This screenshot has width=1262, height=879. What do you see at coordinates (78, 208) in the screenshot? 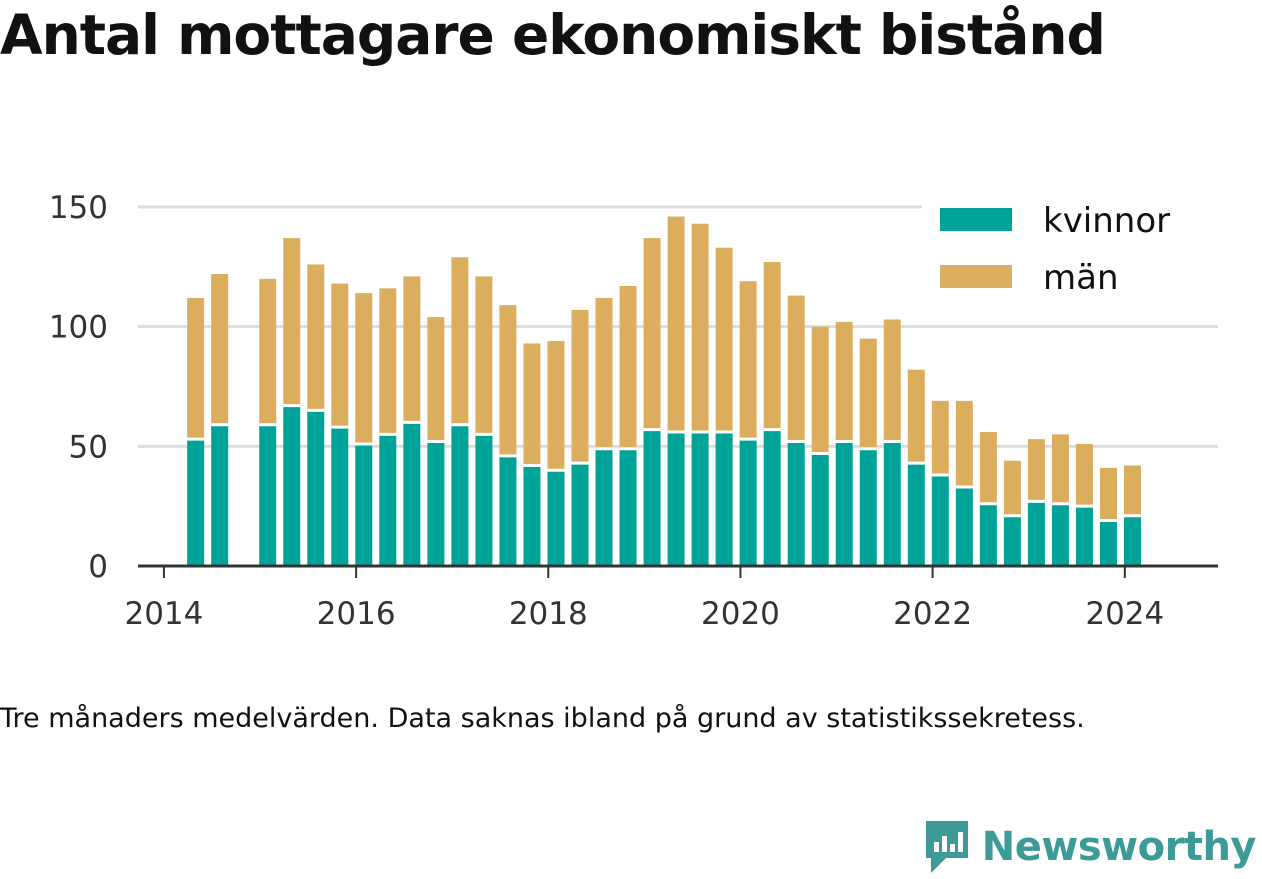
I see `y-tick-label: 150` at bounding box center [78, 208].